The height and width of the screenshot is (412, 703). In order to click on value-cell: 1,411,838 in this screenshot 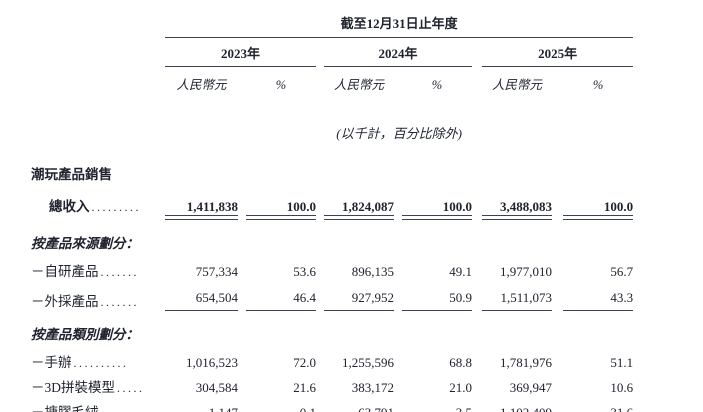, I will do `click(201, 202)`.